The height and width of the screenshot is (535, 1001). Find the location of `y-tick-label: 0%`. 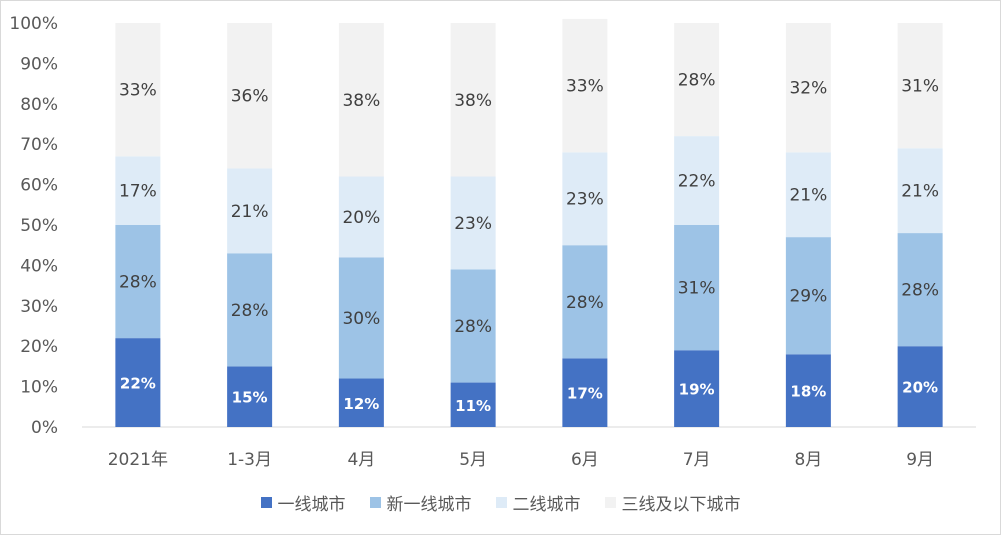

y-tick-label: 0% is located at coordinates (44, 428).